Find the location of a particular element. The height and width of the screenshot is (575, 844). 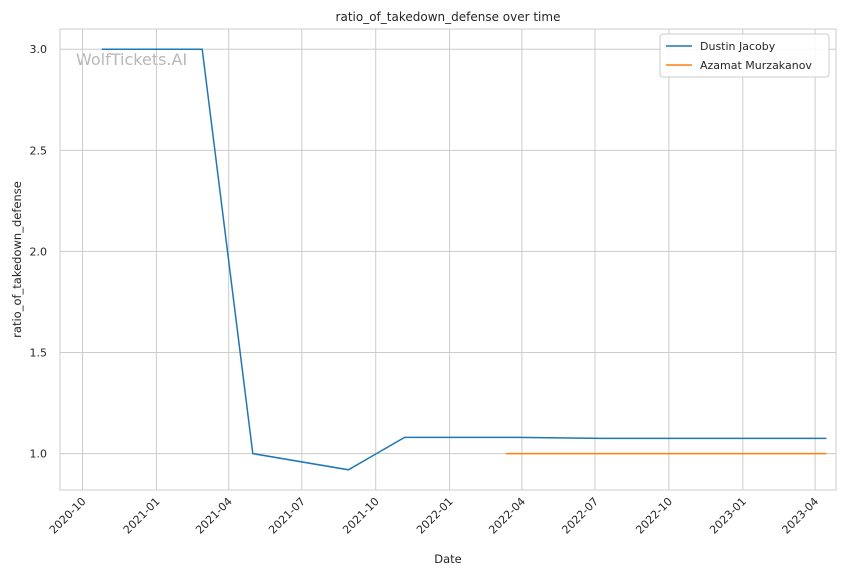

x-tick-label: 2020-10 is located at coordinates (68, 516).